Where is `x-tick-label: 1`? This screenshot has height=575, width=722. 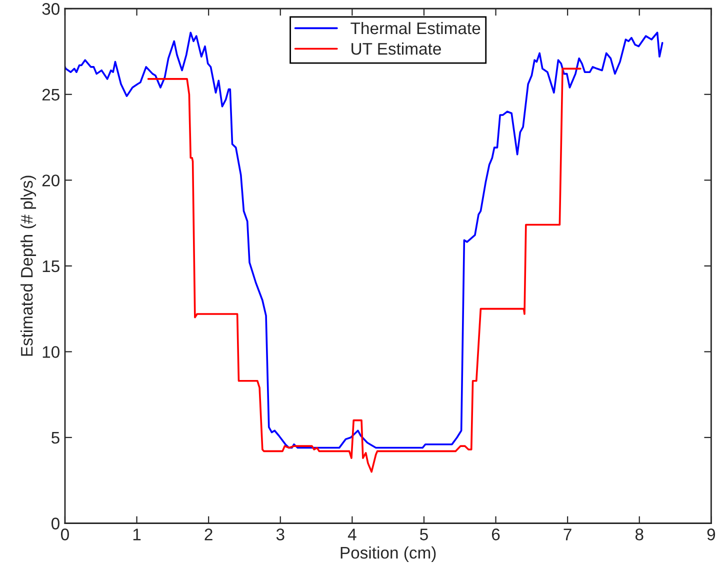 x-tick-label: 1 is located at coordinates (137, 534).